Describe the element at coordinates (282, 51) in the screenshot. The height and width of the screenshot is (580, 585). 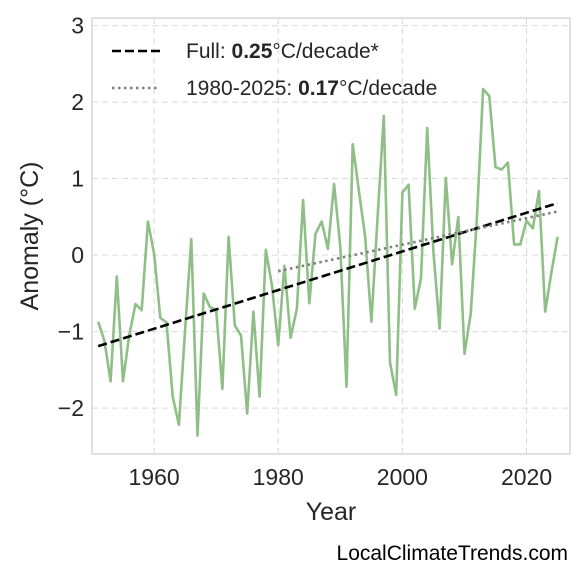
I see `legend-label-full-trend: Full: 0.25°C/decade*` at that location.